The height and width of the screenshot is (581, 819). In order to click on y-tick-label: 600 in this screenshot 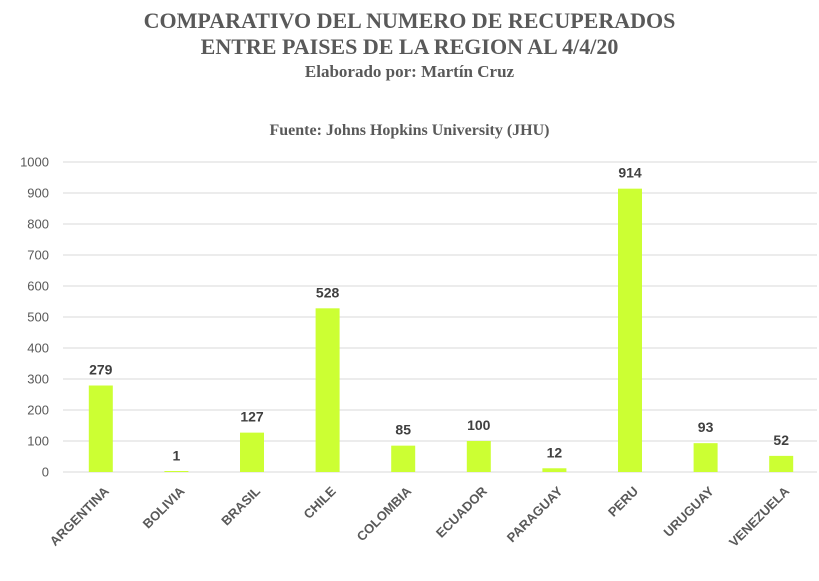, I will do `click(38, 286)`.